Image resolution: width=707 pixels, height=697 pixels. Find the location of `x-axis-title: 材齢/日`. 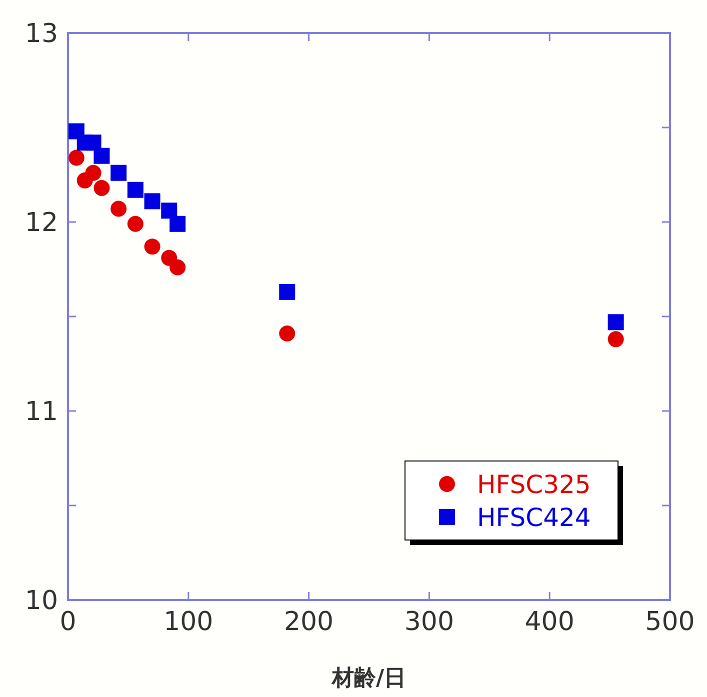

x-axis-title: 材齢/日 is located at coordinates (368, 678).